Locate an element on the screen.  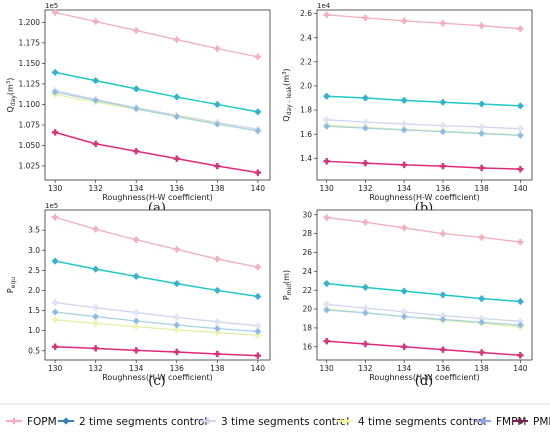
legend-item: 2 time segments control is located at coordinates (132, 422).